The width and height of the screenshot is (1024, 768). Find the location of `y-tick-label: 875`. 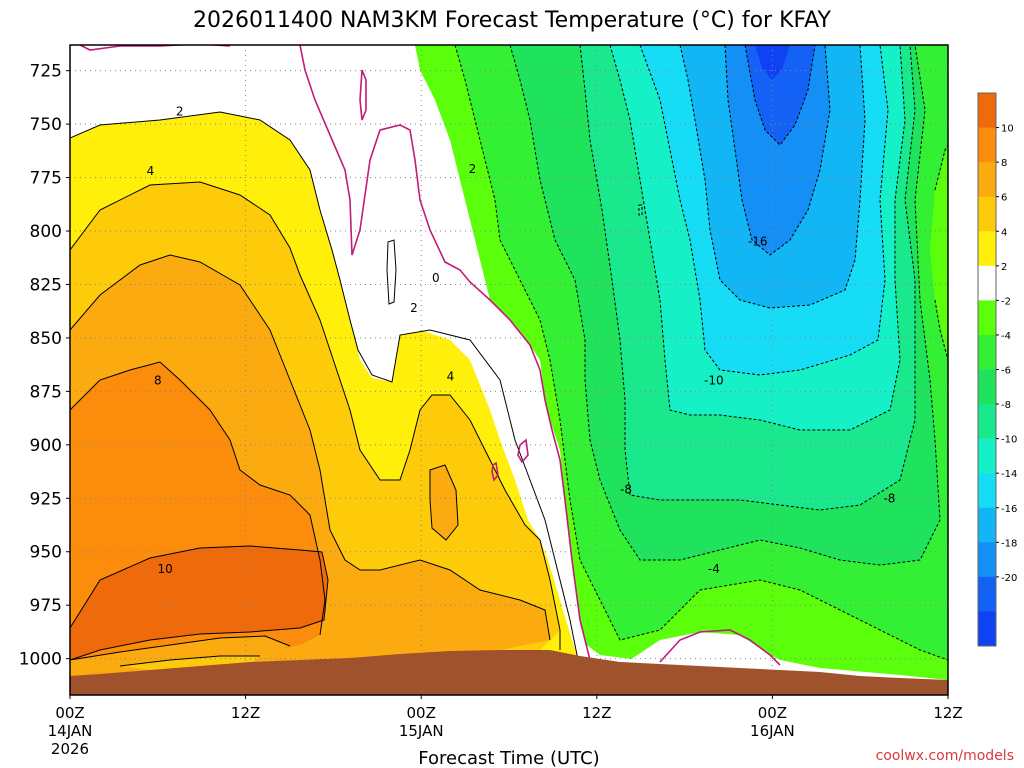

y-tick-label: 875 is located at coordinates (46, 392).